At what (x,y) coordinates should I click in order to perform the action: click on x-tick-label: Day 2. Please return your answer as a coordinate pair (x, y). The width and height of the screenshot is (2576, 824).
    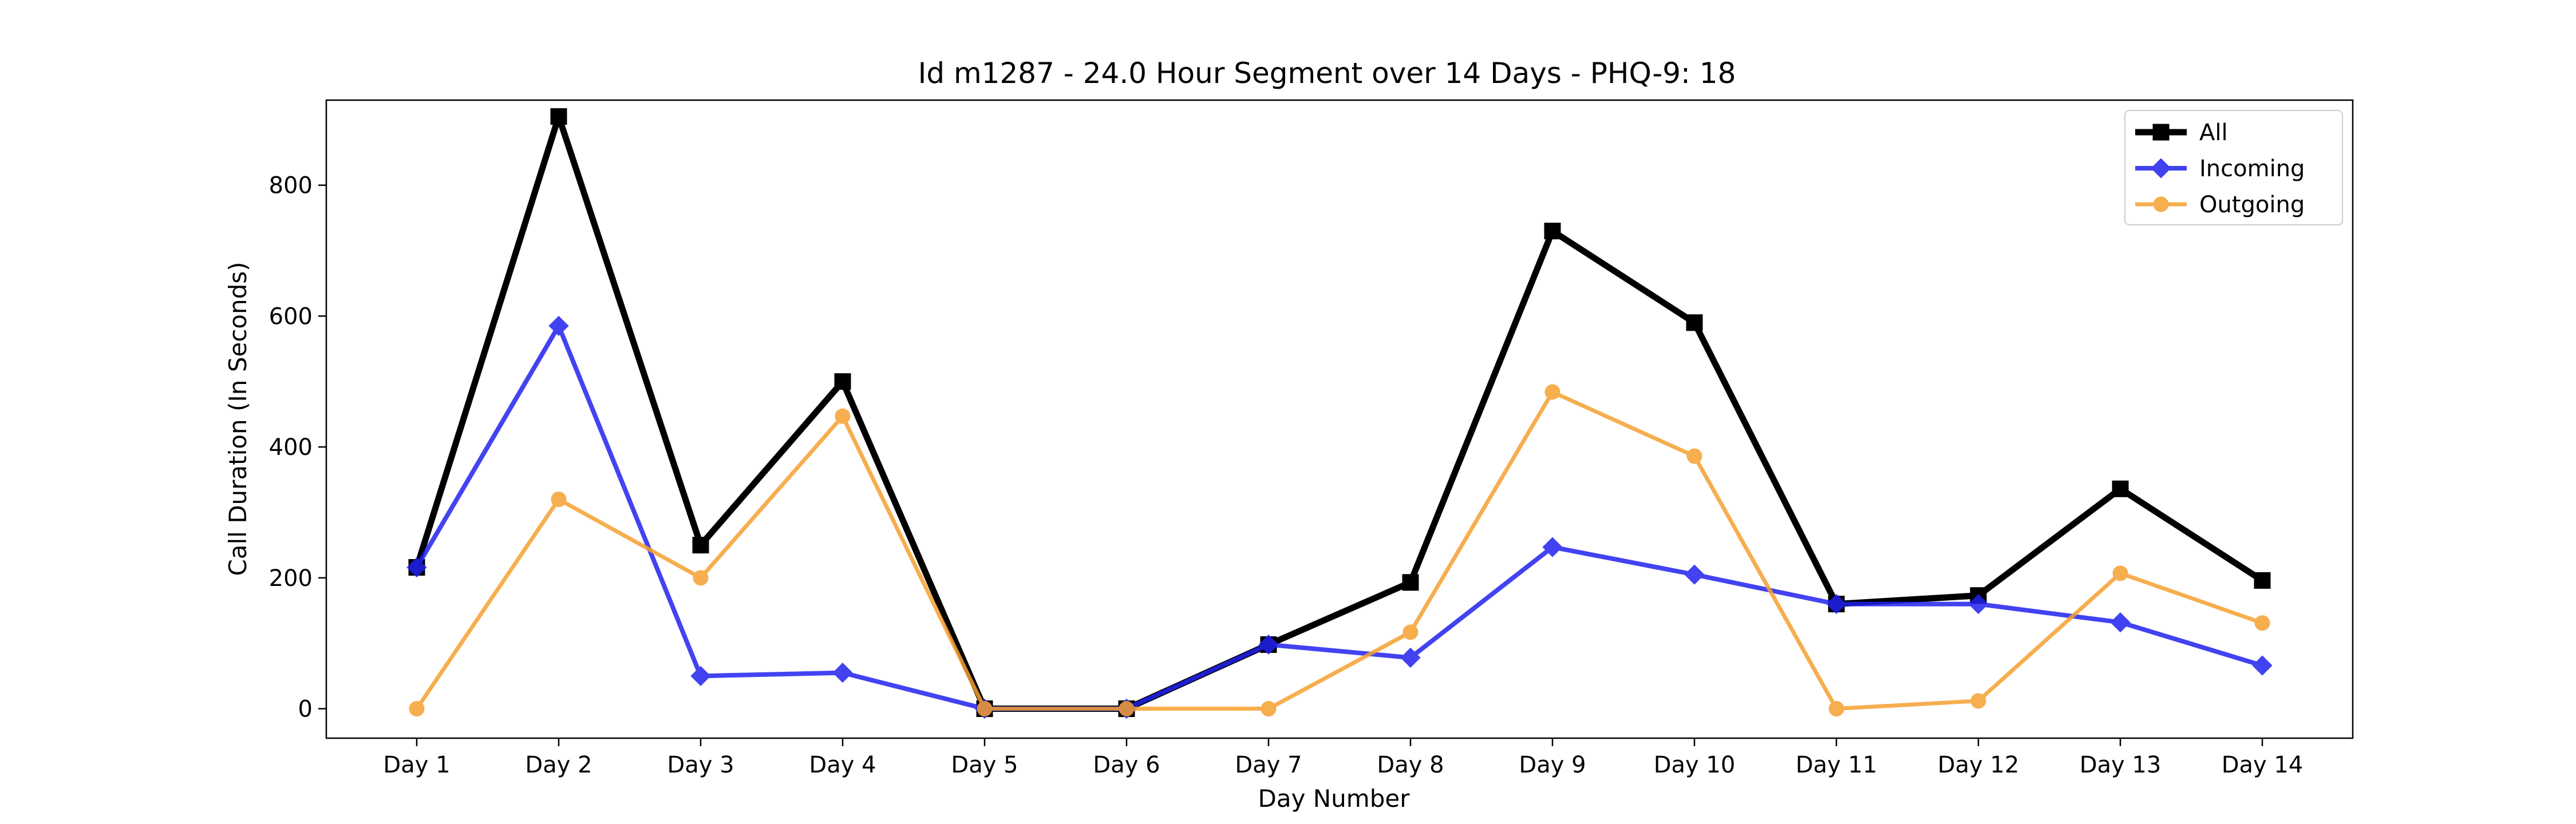
    Looking at the image, I should click on (558, 765).